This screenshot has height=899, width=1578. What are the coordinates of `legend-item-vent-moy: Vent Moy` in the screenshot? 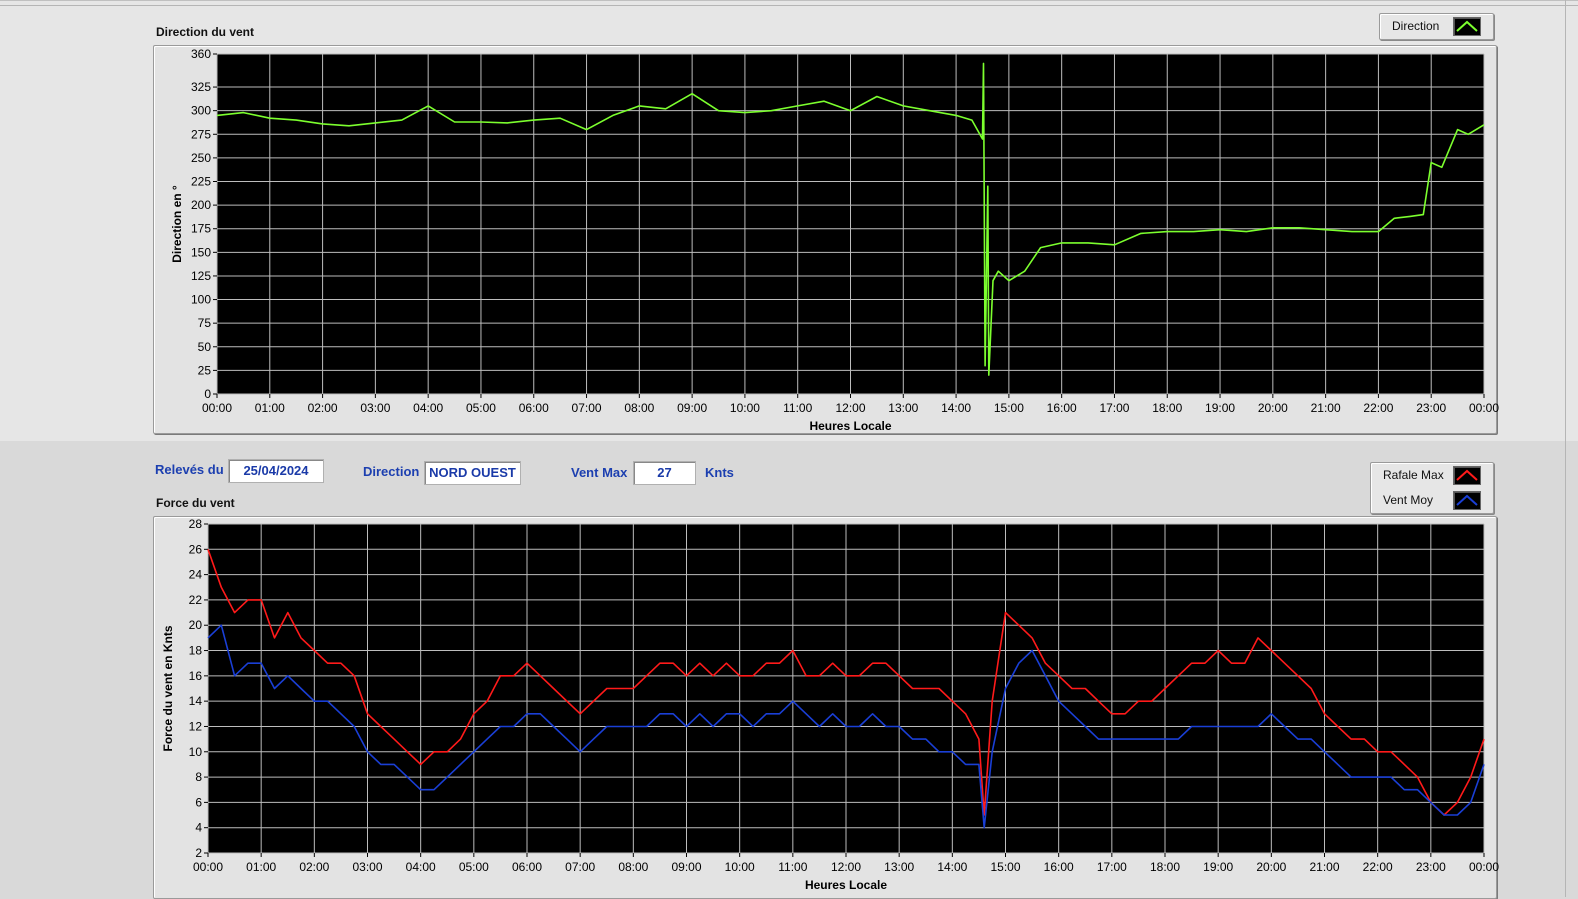 It's located at (1432, 500).